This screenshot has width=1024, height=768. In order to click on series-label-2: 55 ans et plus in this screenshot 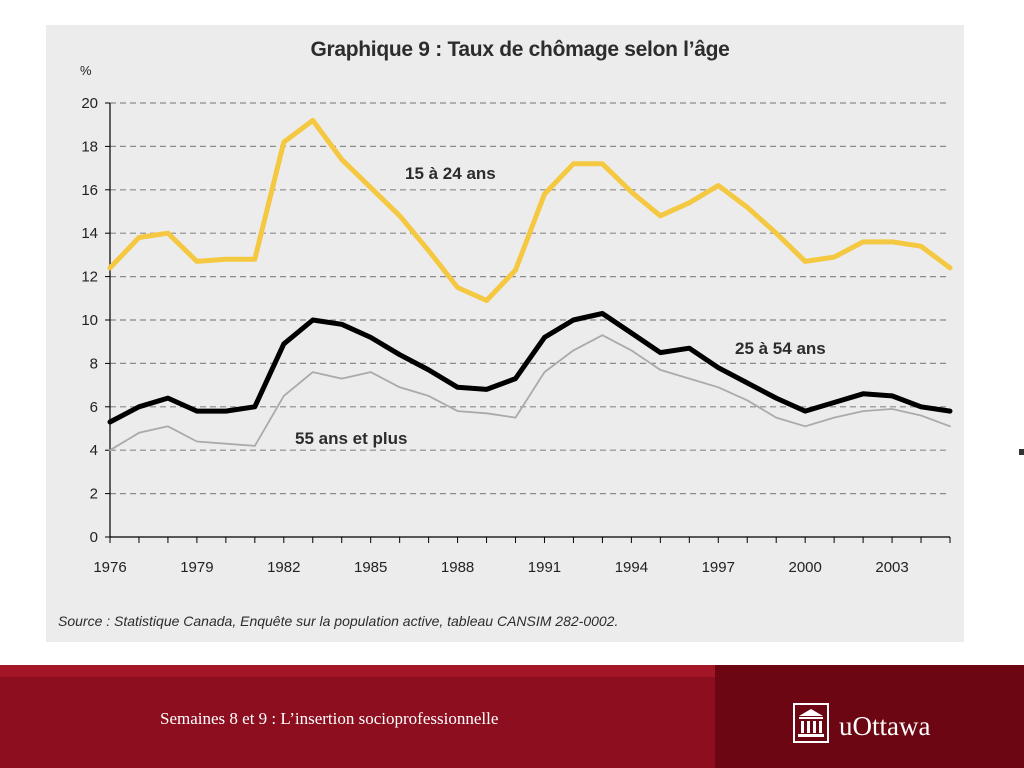, I will do `click(351, 438)`.